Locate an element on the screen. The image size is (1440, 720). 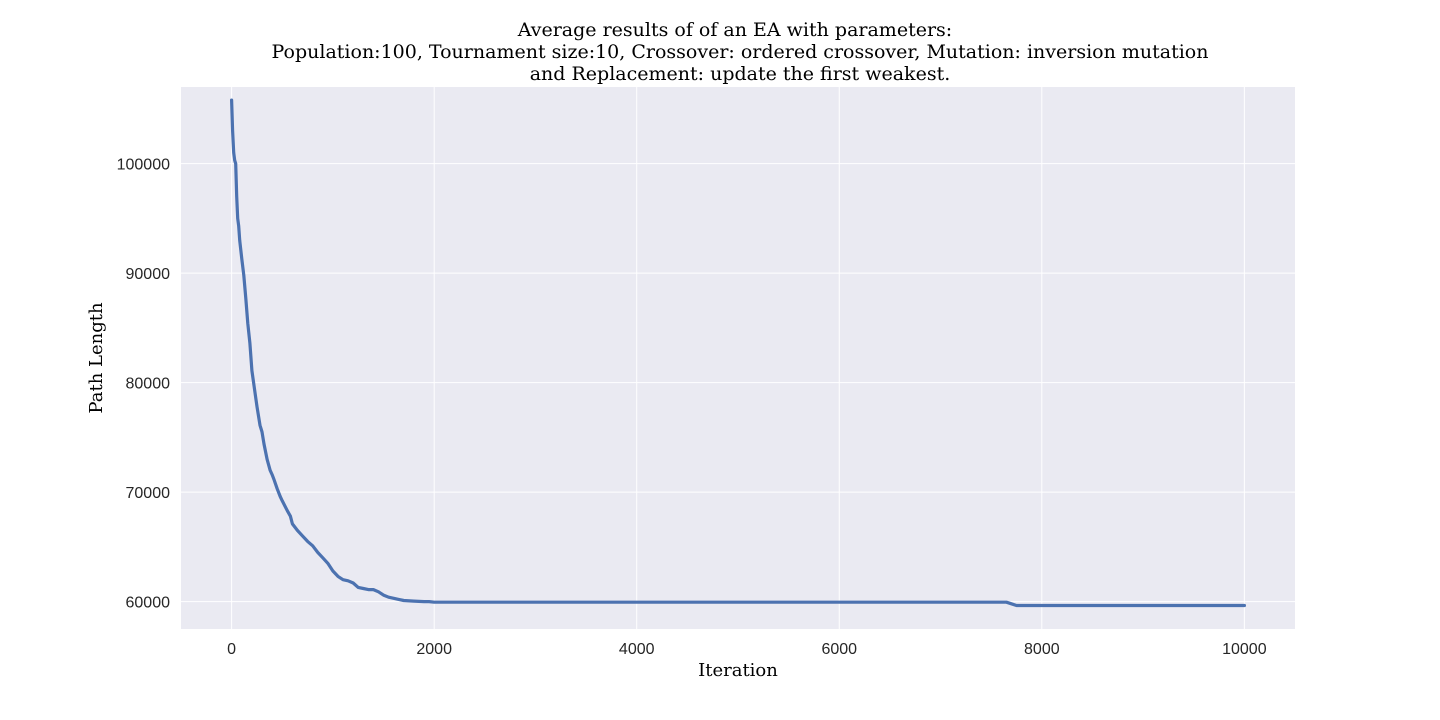
x-tick-label: 6000 is located at coordinates (839, 649).